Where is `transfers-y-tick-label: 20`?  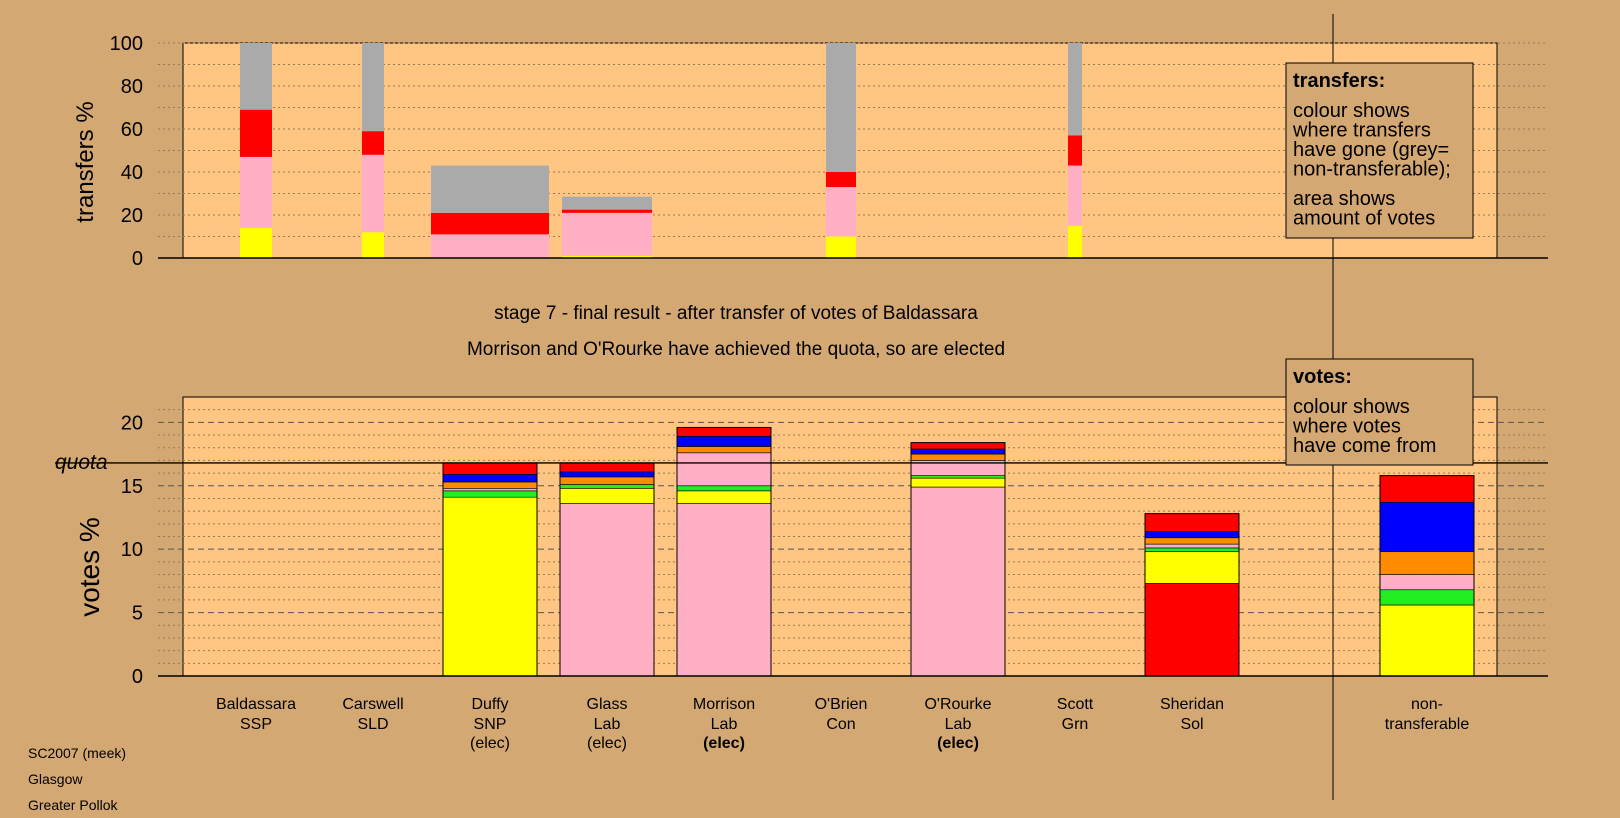 transfers-y-tick-label: 20 is located at coordinates (132, 216).